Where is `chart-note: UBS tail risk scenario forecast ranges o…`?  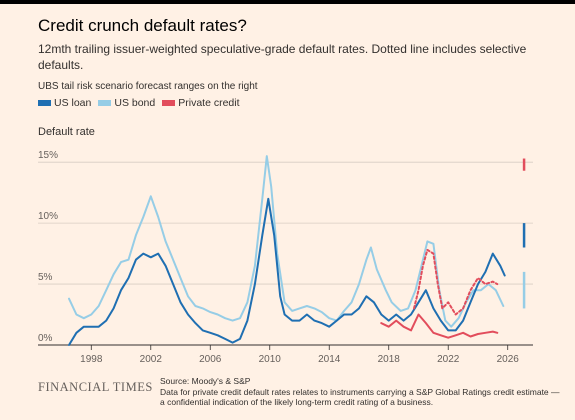
chart-note: UBS tail risk scenario forecast ranges o… is located at coordinates (148, 86).